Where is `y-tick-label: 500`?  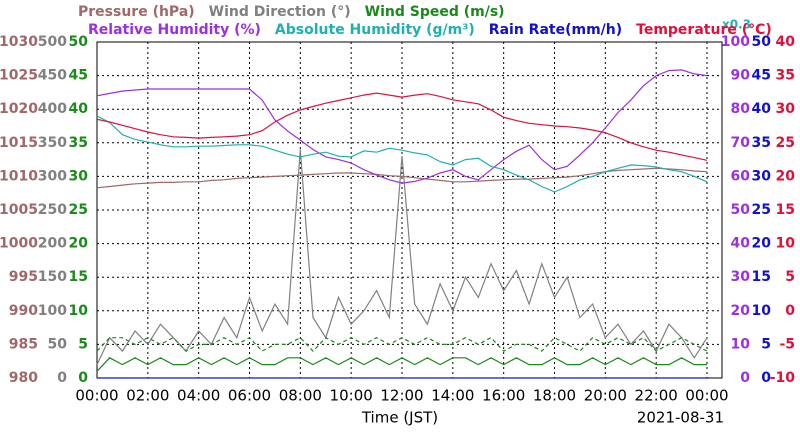 y-tick-label: 500 is located at coordinates (52, 42).